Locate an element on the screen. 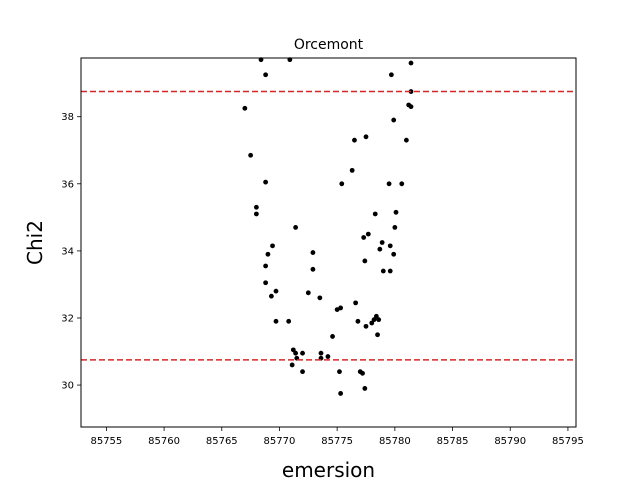  x-tick-label-5: 85780 is located at coordinates (395, 441).